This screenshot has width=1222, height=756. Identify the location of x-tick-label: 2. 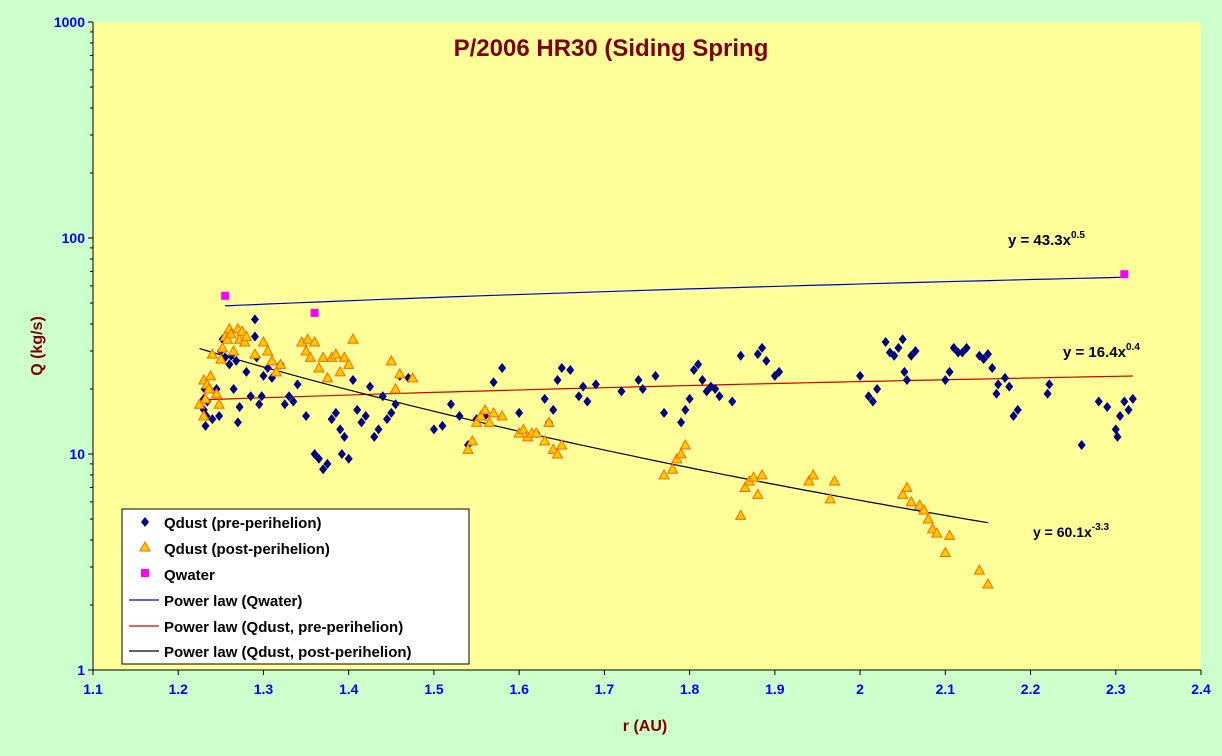
(860, 689).